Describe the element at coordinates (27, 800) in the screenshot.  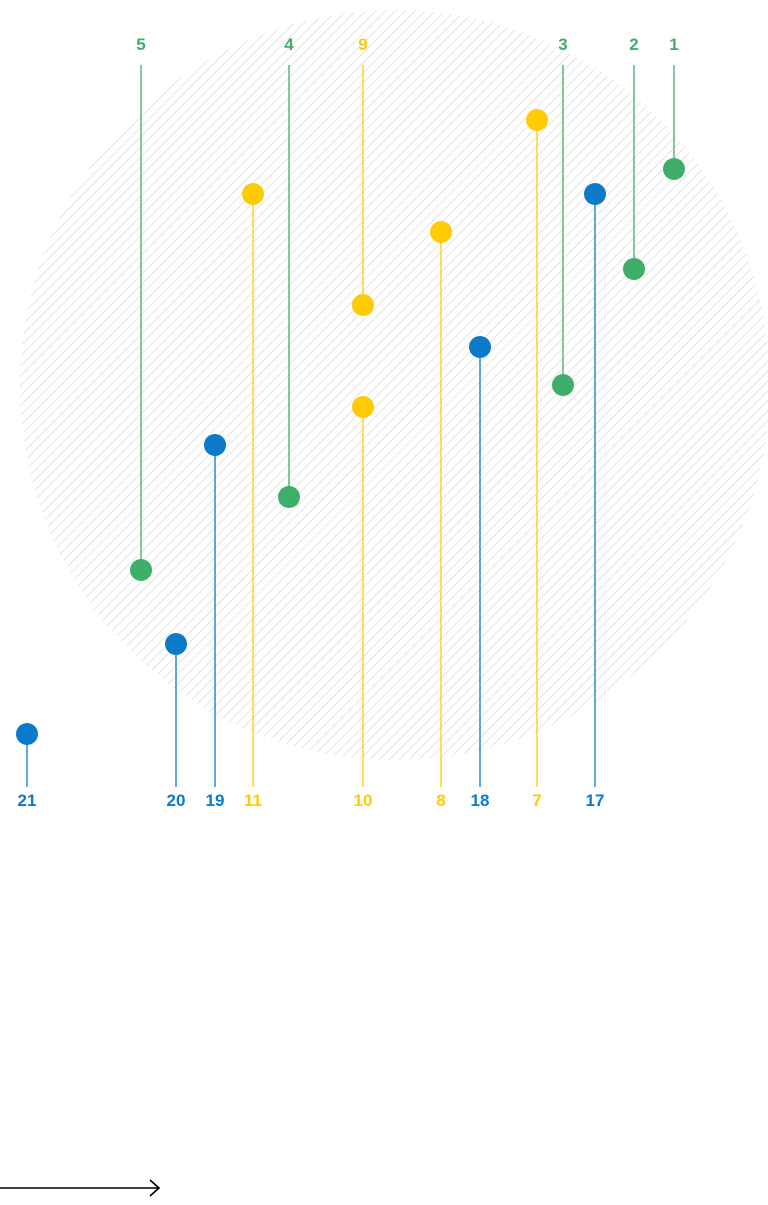
I see `pin-label: 21` at that location.